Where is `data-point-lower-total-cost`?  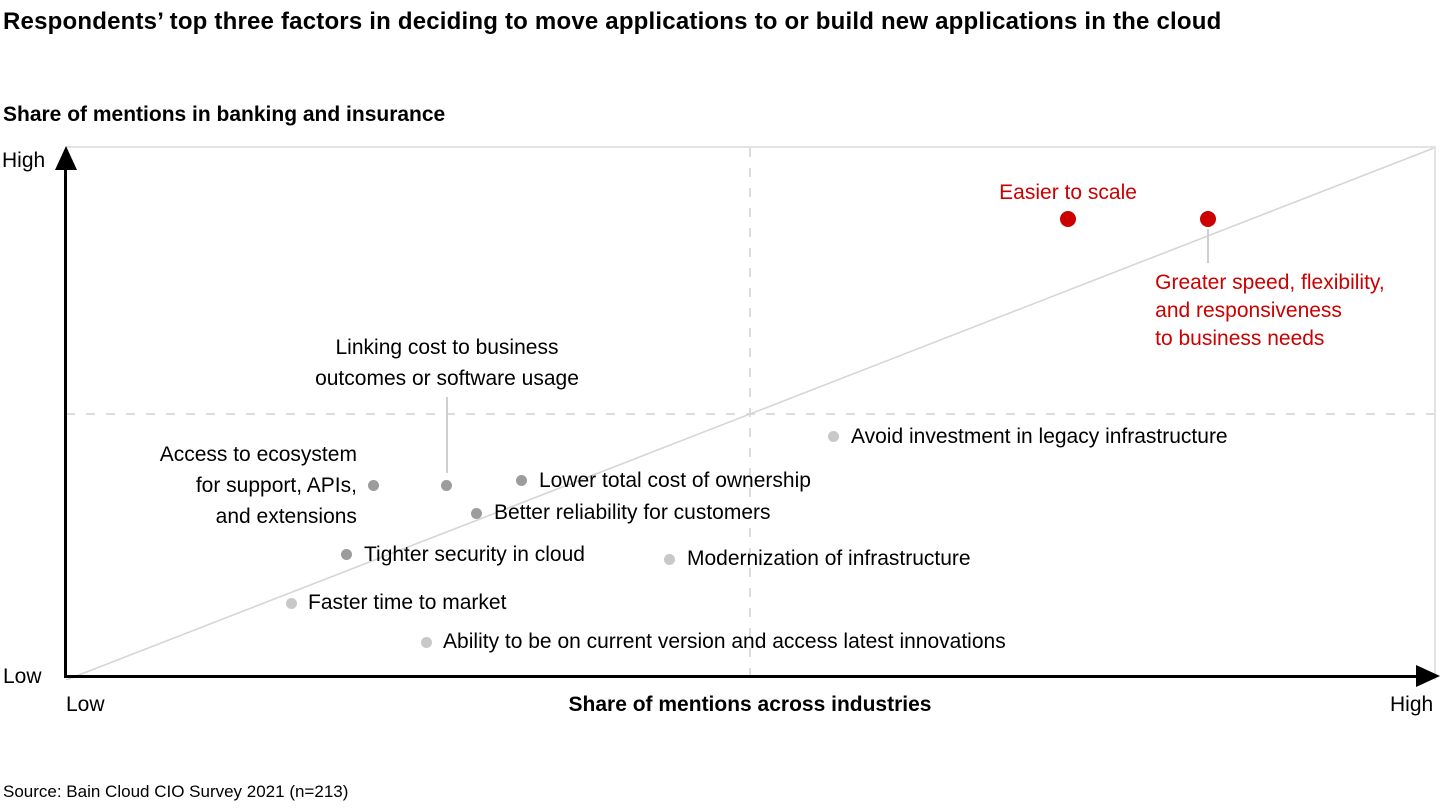
data-point-lower-total-cost is located at coordinates (522, 481).